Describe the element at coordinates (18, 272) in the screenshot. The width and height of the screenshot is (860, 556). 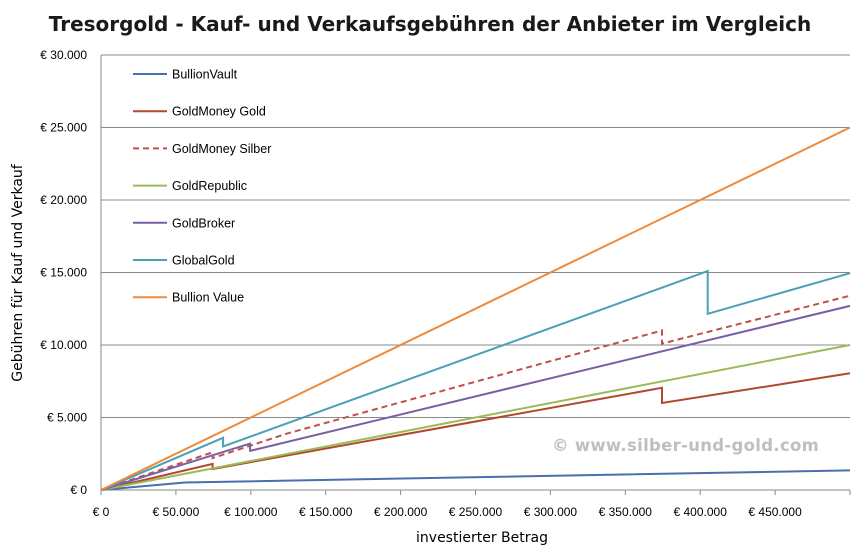
I see `y-axis-title: Gebühren für Kauf und Verkauf` at that location.